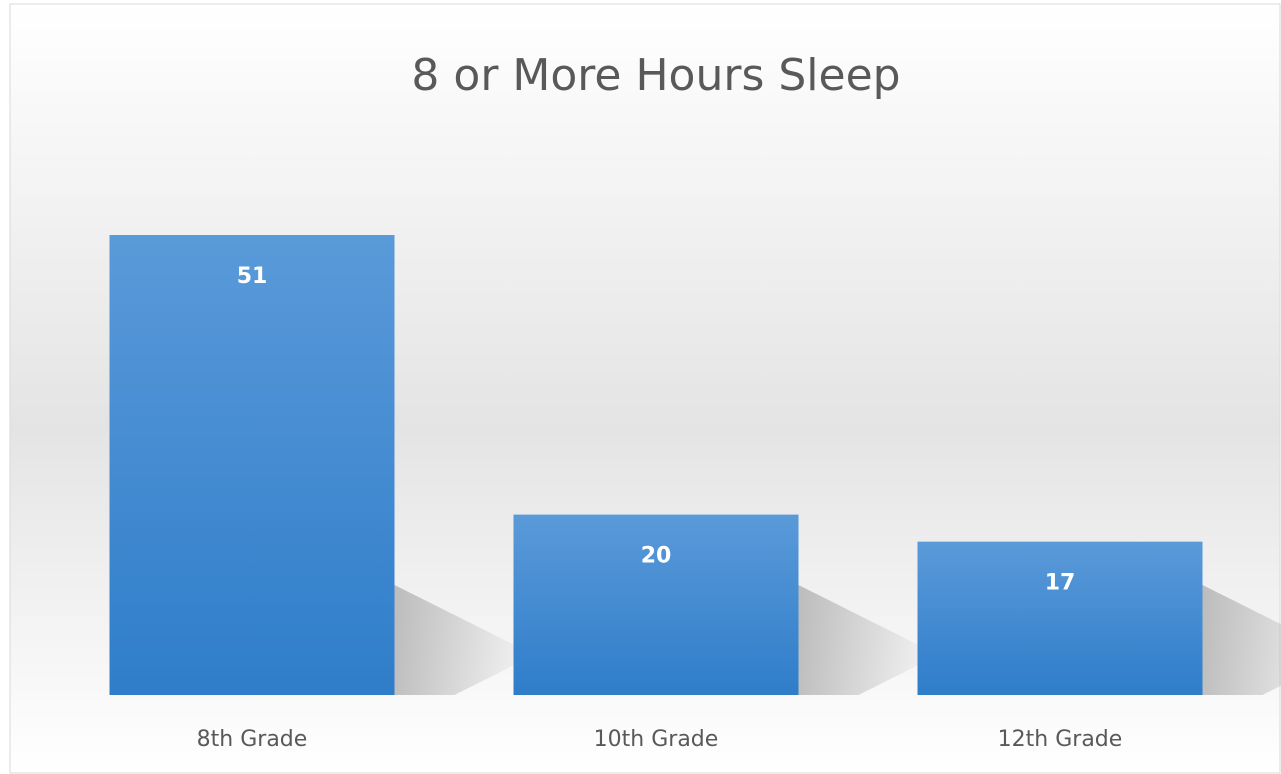 Image resolution: width=1281 pixels, height=774 pixels. What do you see at coordinates (656, 556) in the screenshot?
I see `data-label: 20` at bounding box center [656, 556].